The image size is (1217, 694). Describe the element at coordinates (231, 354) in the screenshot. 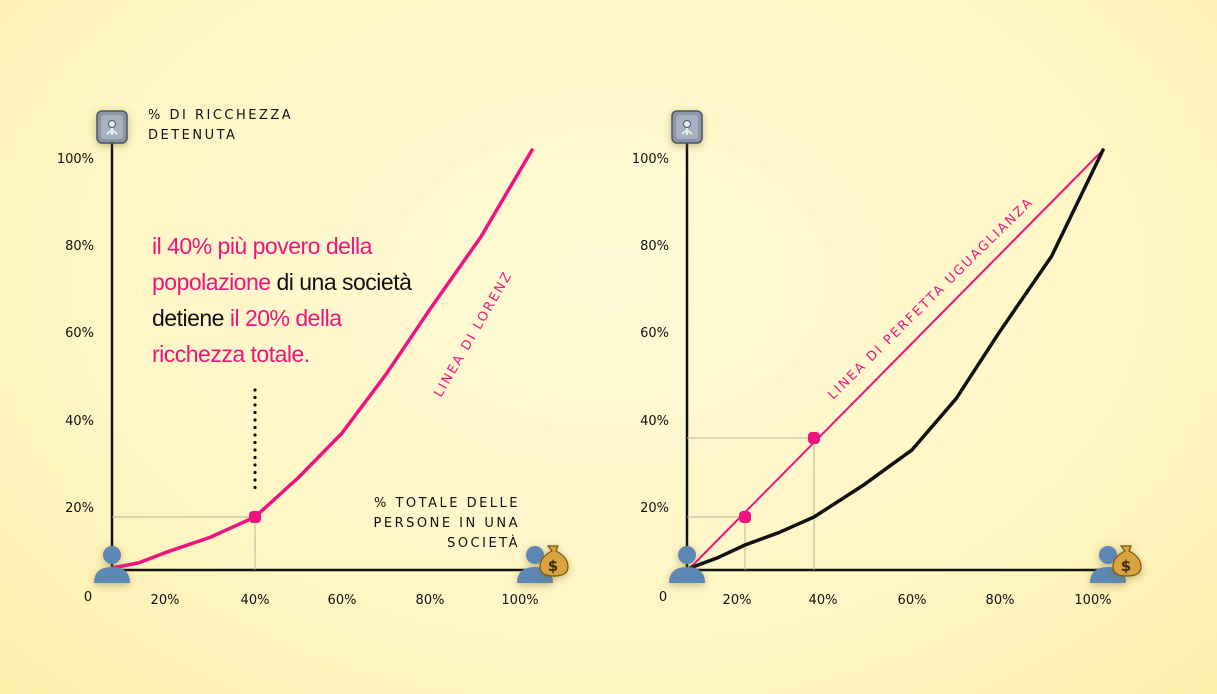

I see `annotation-part: ricchezza totale.` at that location.